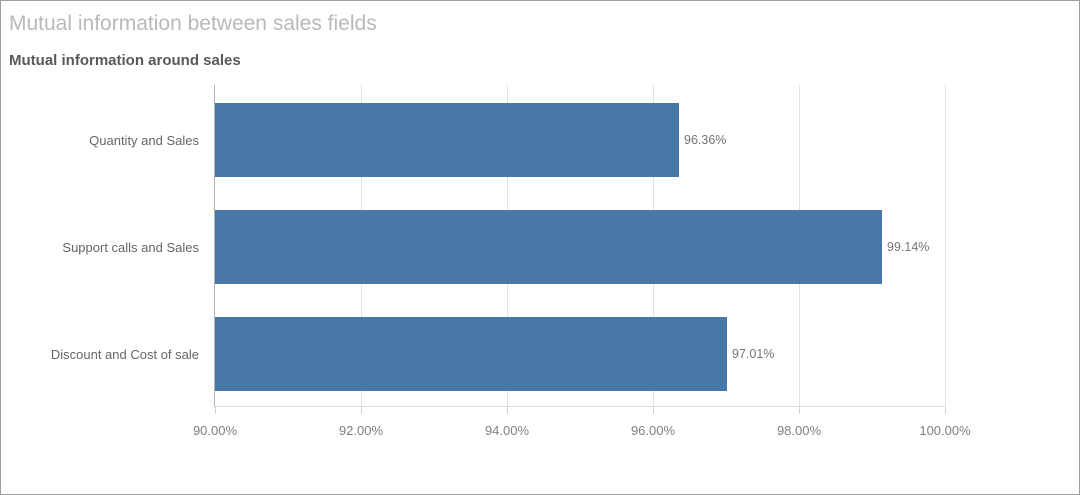 Image resolution: width=1080 pixels, height=495 pixels. Describe the element at coordinates (494, 354) in the screenshot. I see `bar-discount-and-cost-of-sale: 97.01%` at that location.